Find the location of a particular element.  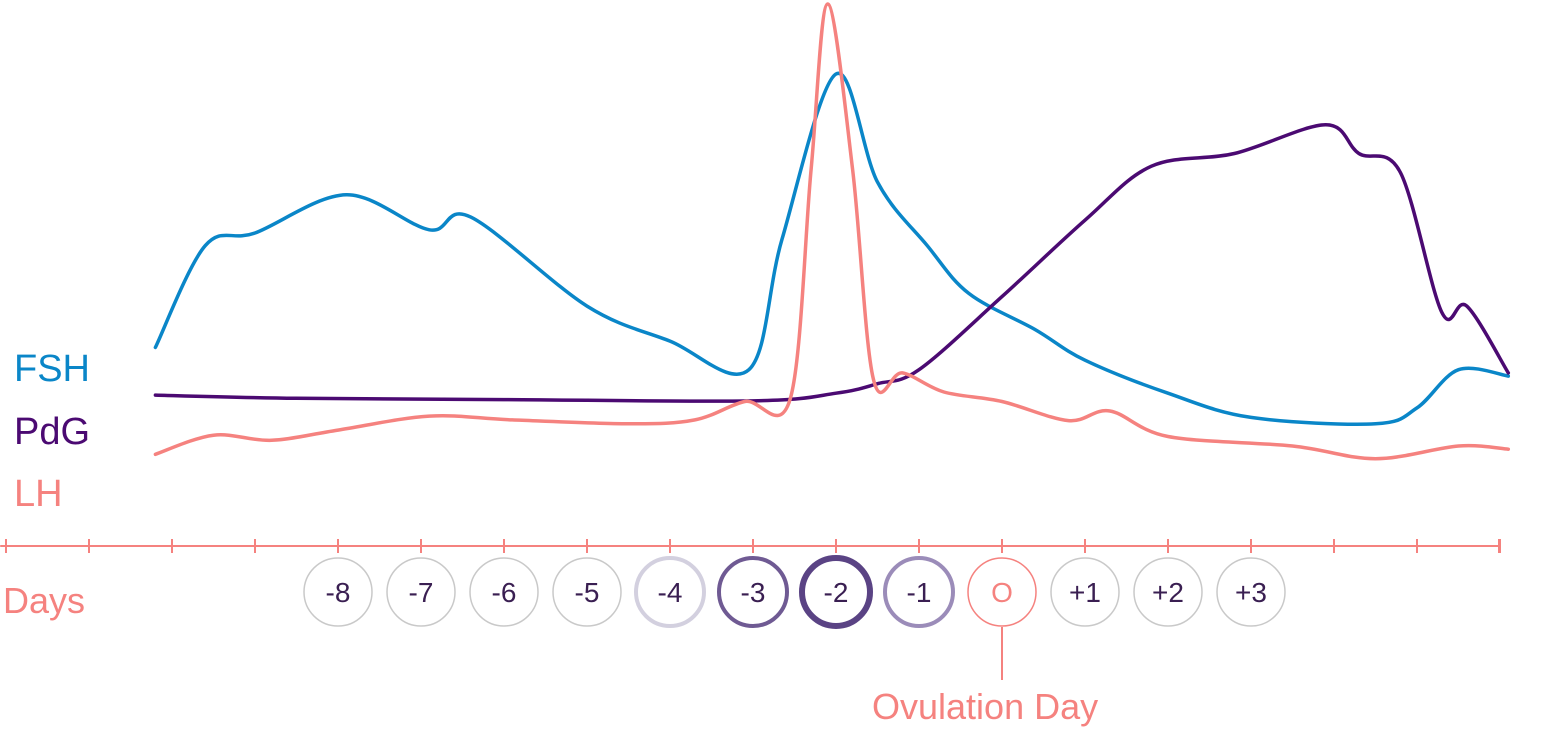

day-marker: +3 is located at coordinates (1251, 592).